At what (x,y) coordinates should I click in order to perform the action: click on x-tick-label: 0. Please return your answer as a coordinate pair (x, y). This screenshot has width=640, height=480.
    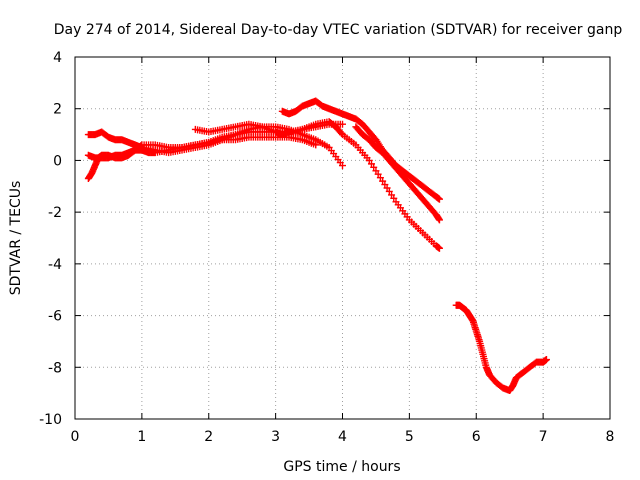
    Looking at the image, I should click on (75, 437).